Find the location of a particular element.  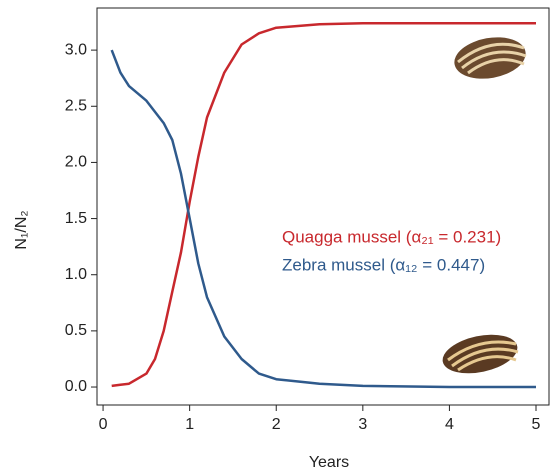

x-tick-label: 4 is located at coordinates (449, 424).